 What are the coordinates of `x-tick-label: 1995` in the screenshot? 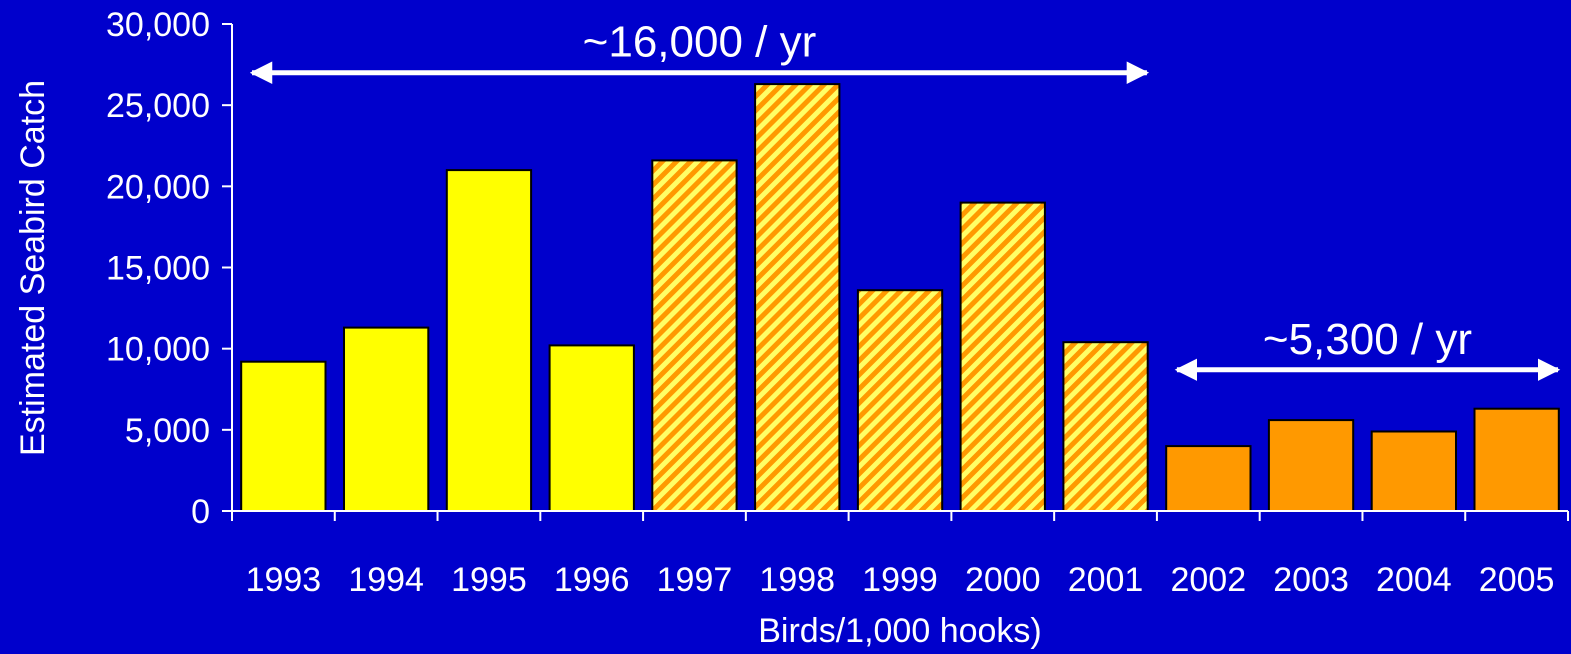 It's located at (489, 580).